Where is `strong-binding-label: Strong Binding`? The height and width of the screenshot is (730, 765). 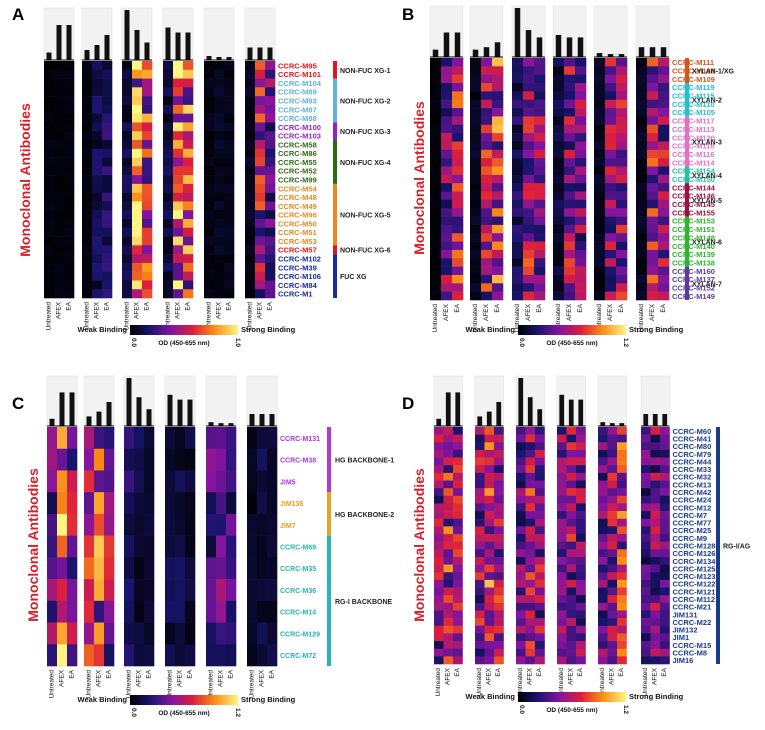
strong-binding-label: Strong Binding is located at coordinates (656, 329).